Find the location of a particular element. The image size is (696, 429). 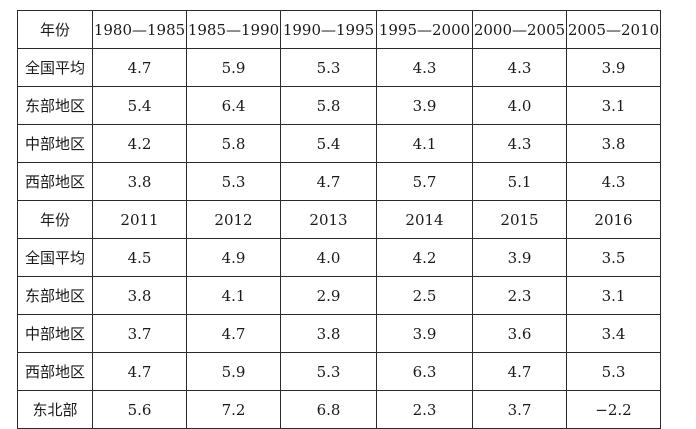

table-row: 西部地区 3.8 5.3 4.7 5.7 5.1 4.3 is located at coordinates (339, 181).